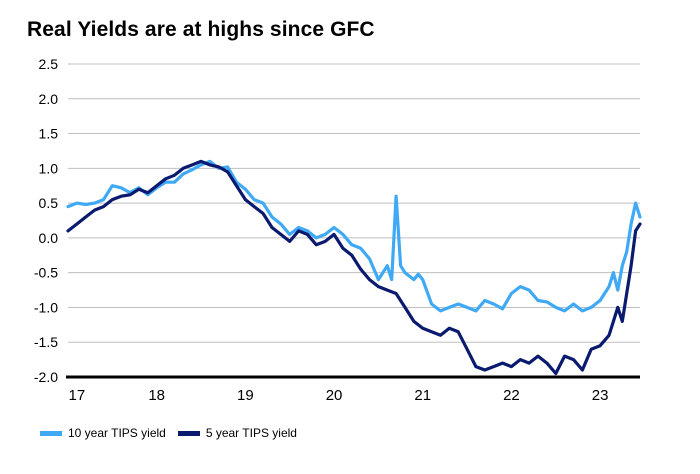  I want to click on x-tick-label: 23, so click(600, 395).